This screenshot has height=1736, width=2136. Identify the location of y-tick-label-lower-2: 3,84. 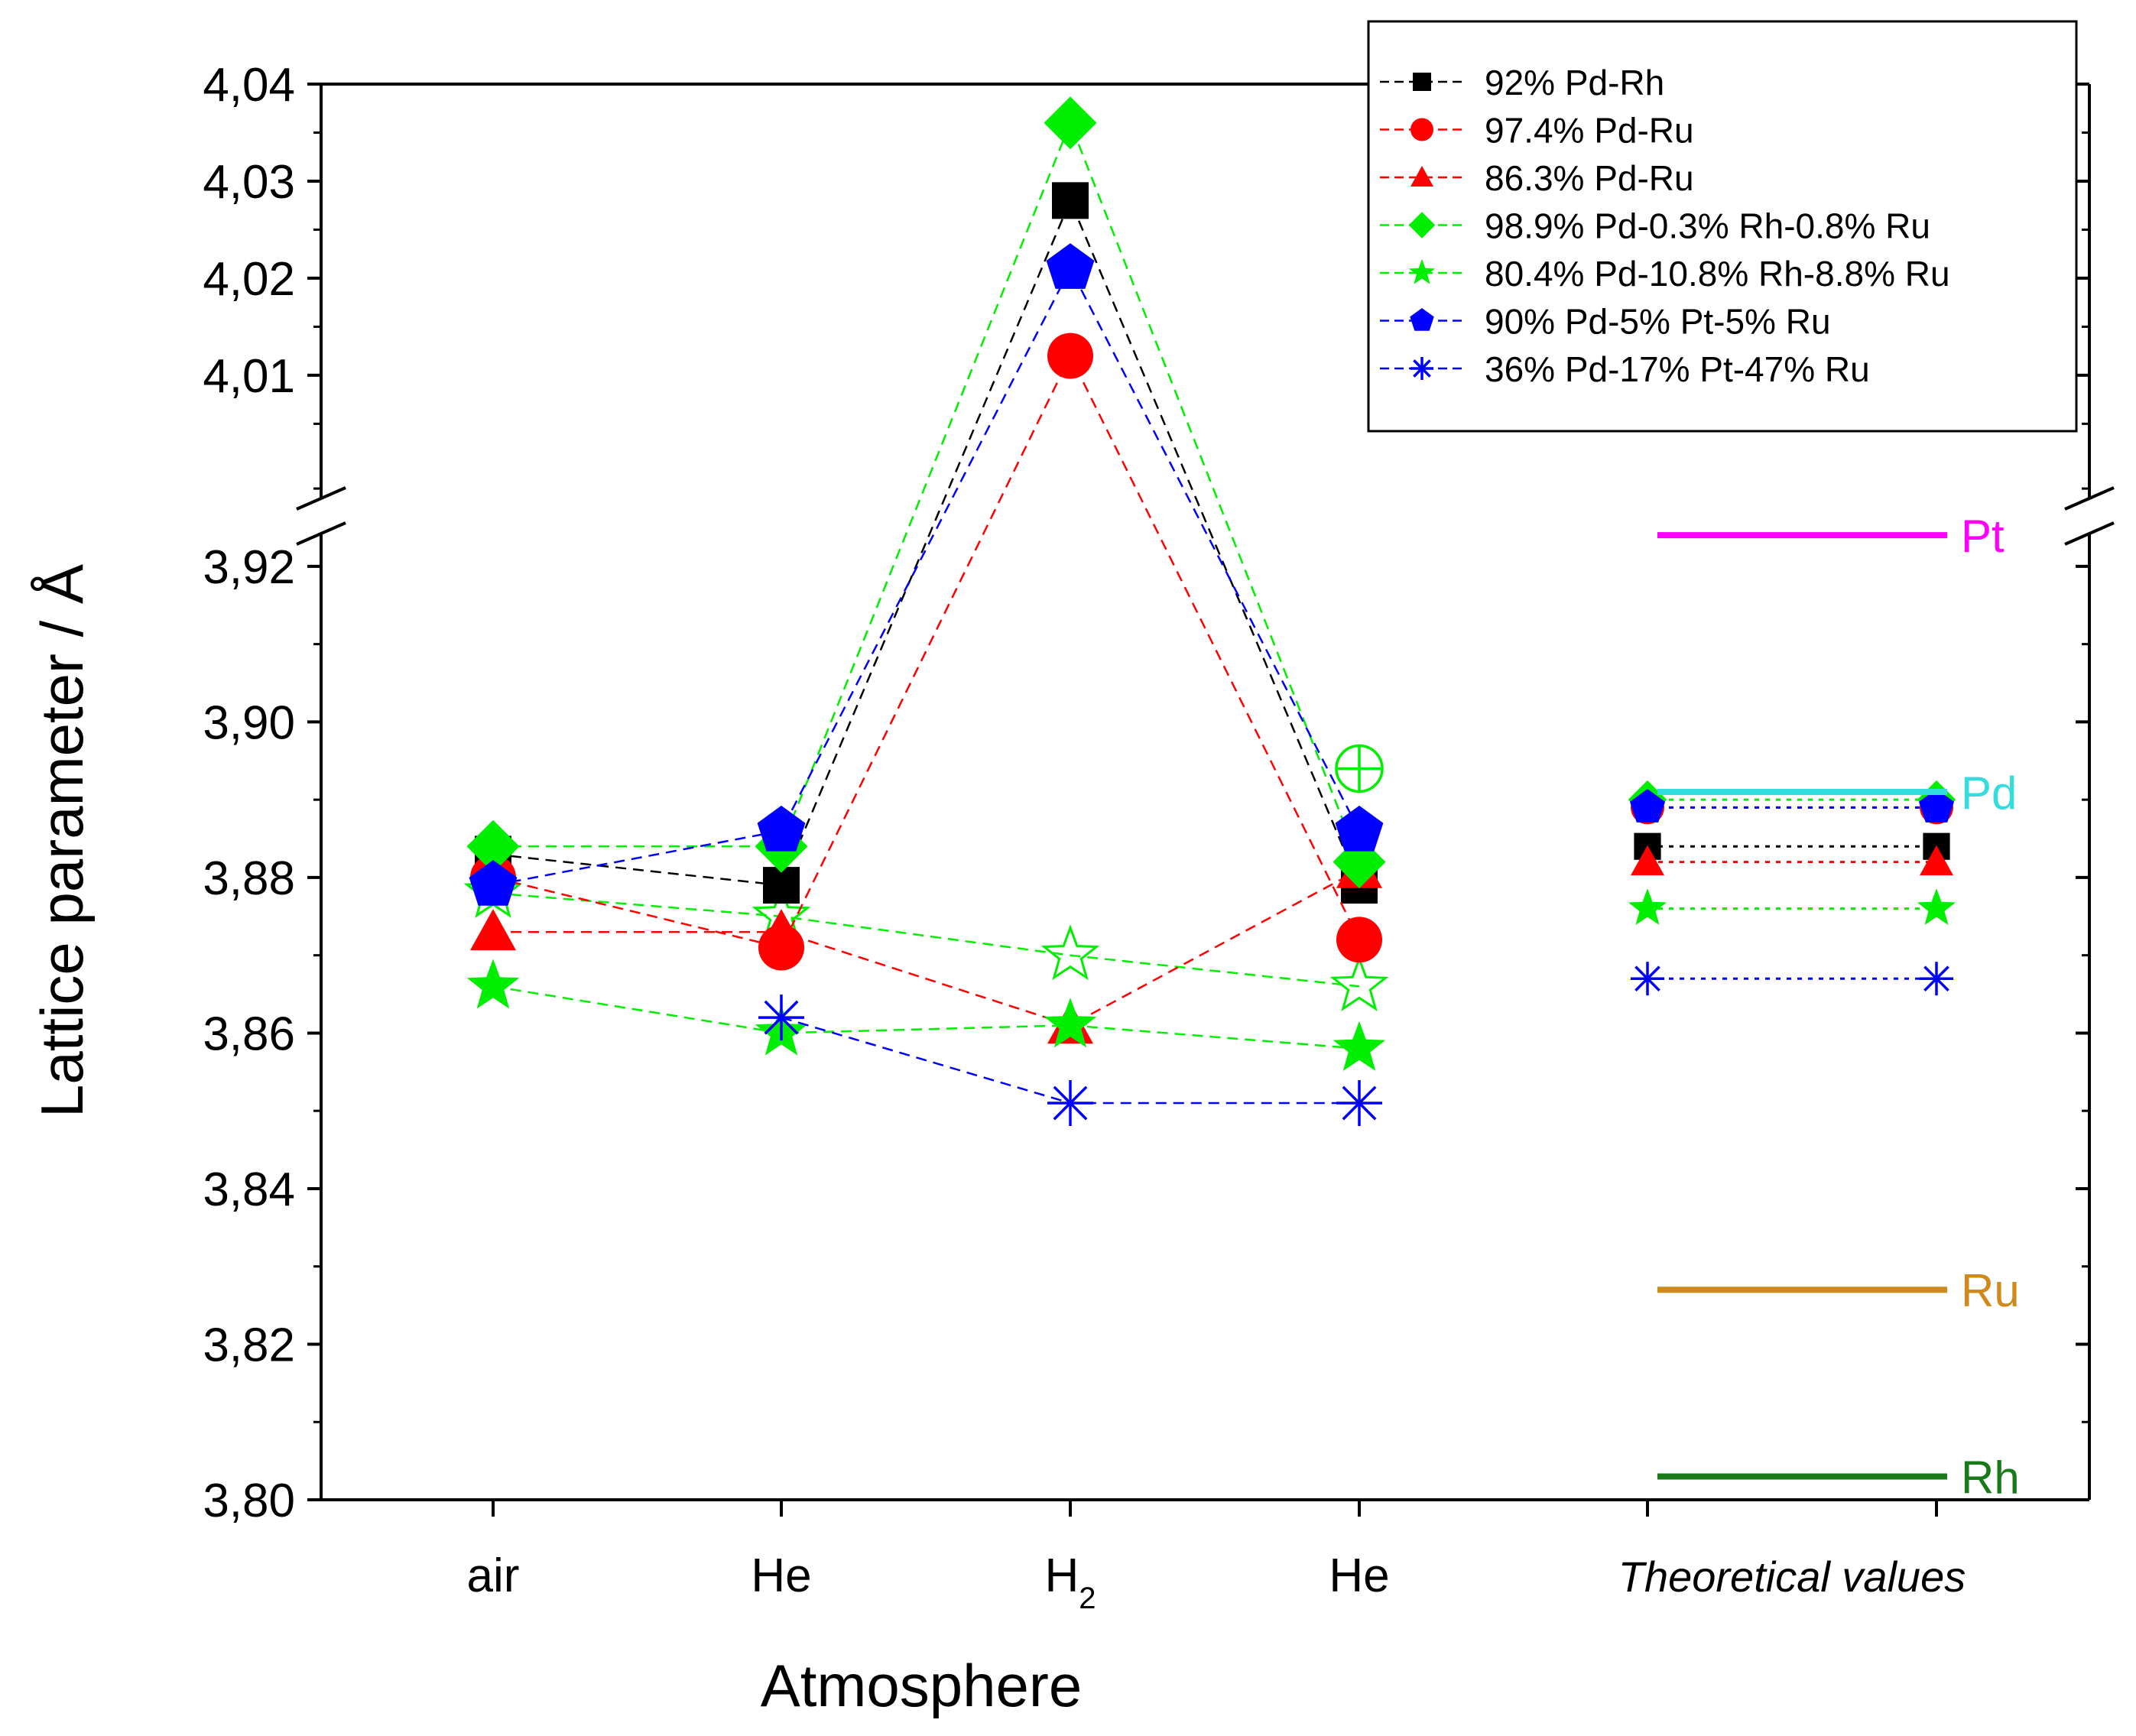
(249, 1189).